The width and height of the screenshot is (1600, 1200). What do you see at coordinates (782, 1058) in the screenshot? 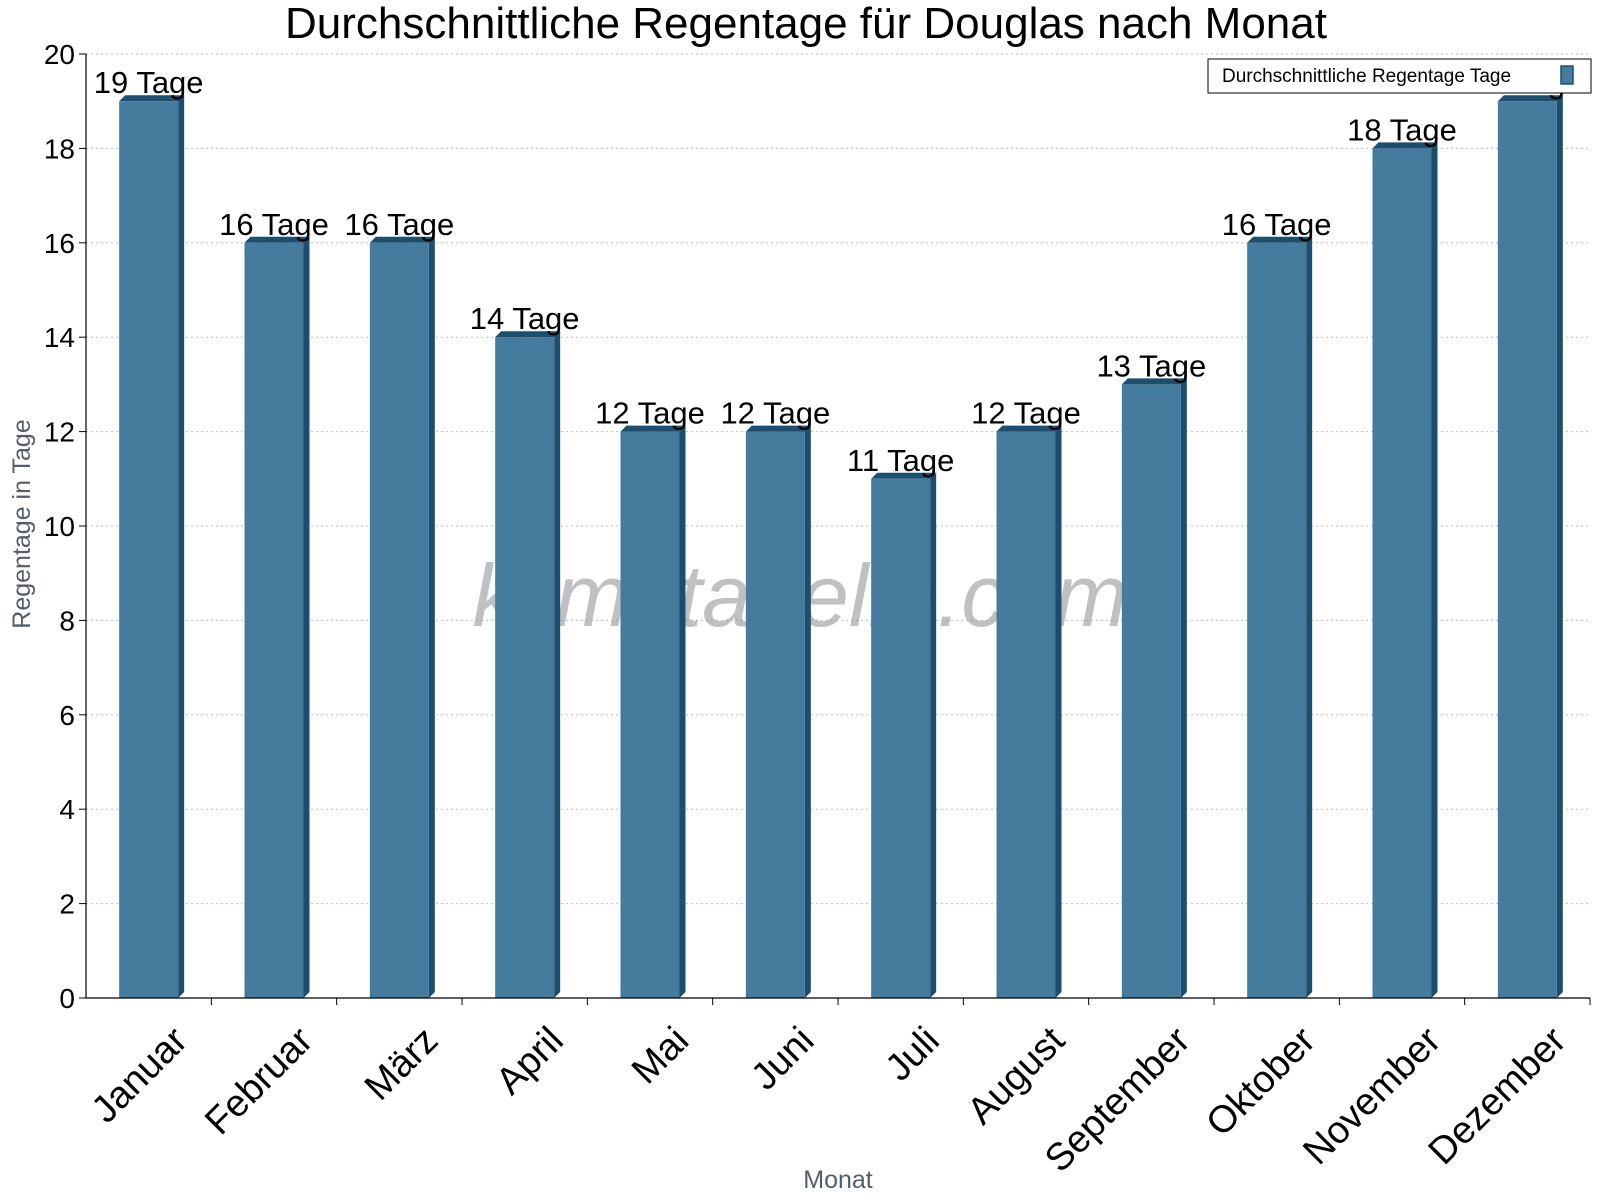
I see `x-tick-label: Juni` at bounding box center [782, 1058].